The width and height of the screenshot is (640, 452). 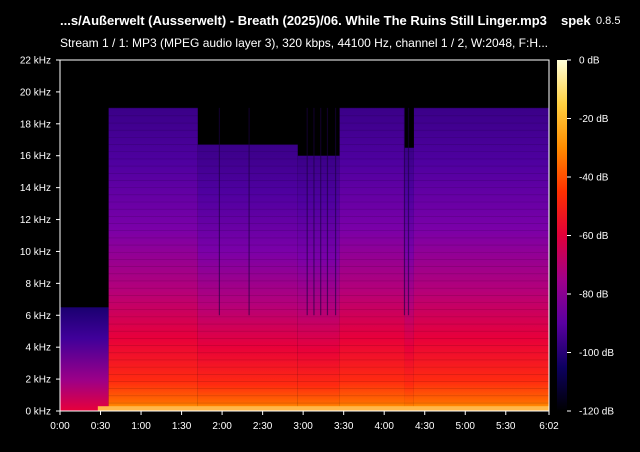 What do you see at coordinates (303, 426) in the screenshot?
I see `x-tick-label: 3:00` at bounding box center [303, 426].